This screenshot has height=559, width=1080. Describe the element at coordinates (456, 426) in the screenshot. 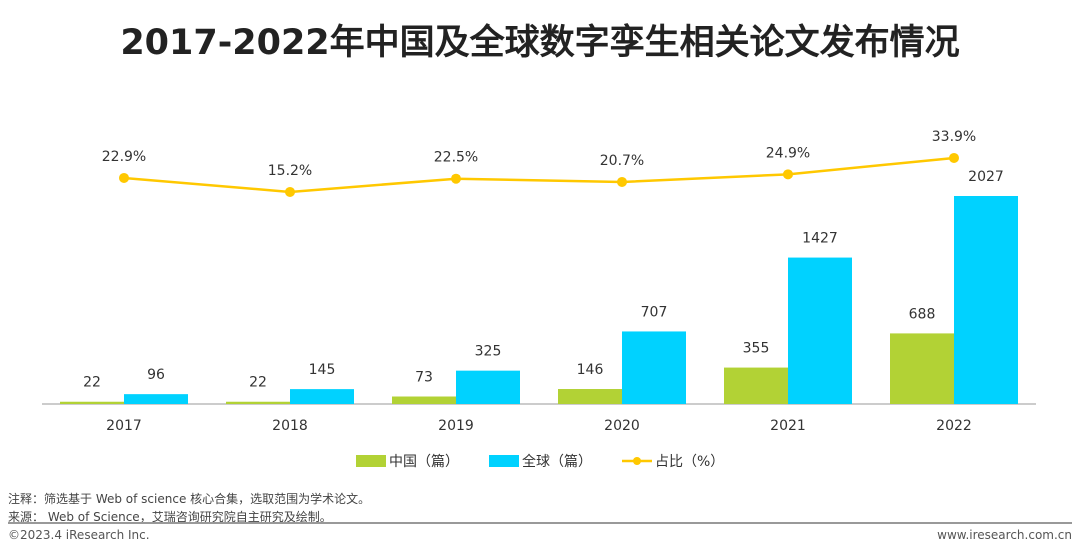

I see `x-tick-label: 2019` at that location.